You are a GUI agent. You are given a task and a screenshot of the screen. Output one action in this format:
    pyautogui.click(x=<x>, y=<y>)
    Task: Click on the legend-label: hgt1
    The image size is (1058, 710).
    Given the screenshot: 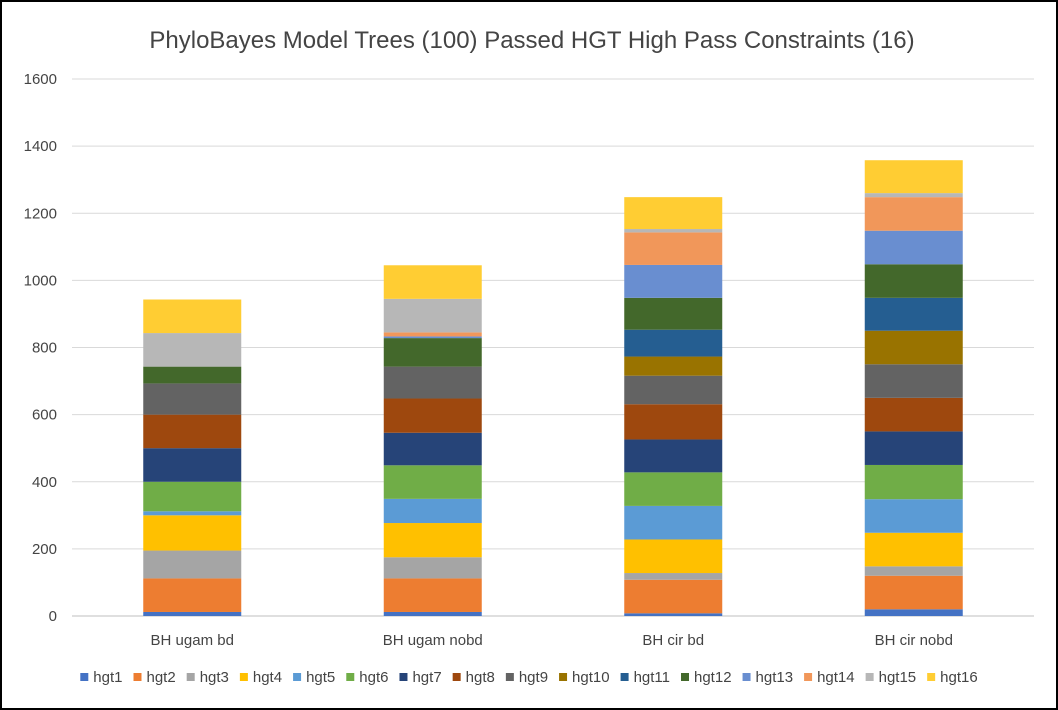 What is the action you would take?
    pyautogui.click(x=107, y=677)
    